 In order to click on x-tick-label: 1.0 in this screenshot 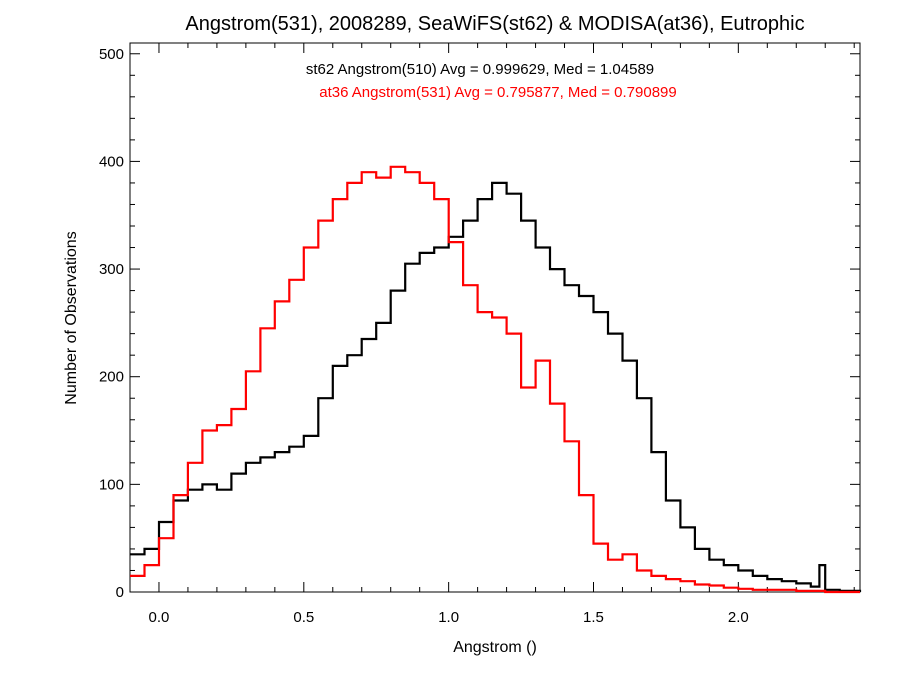, I will do `click(448, 617)`.